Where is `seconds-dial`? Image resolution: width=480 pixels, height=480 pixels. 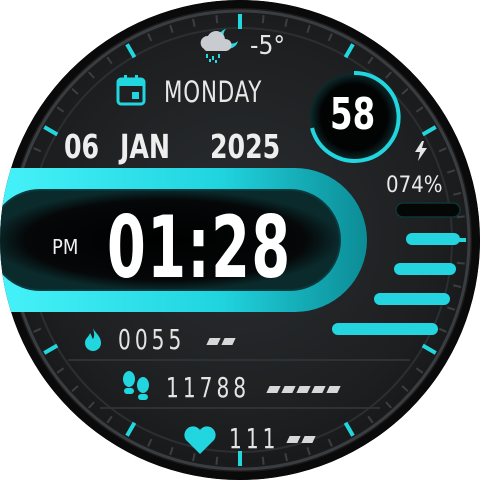 seconds-dial is located at coordinates (354, 117).